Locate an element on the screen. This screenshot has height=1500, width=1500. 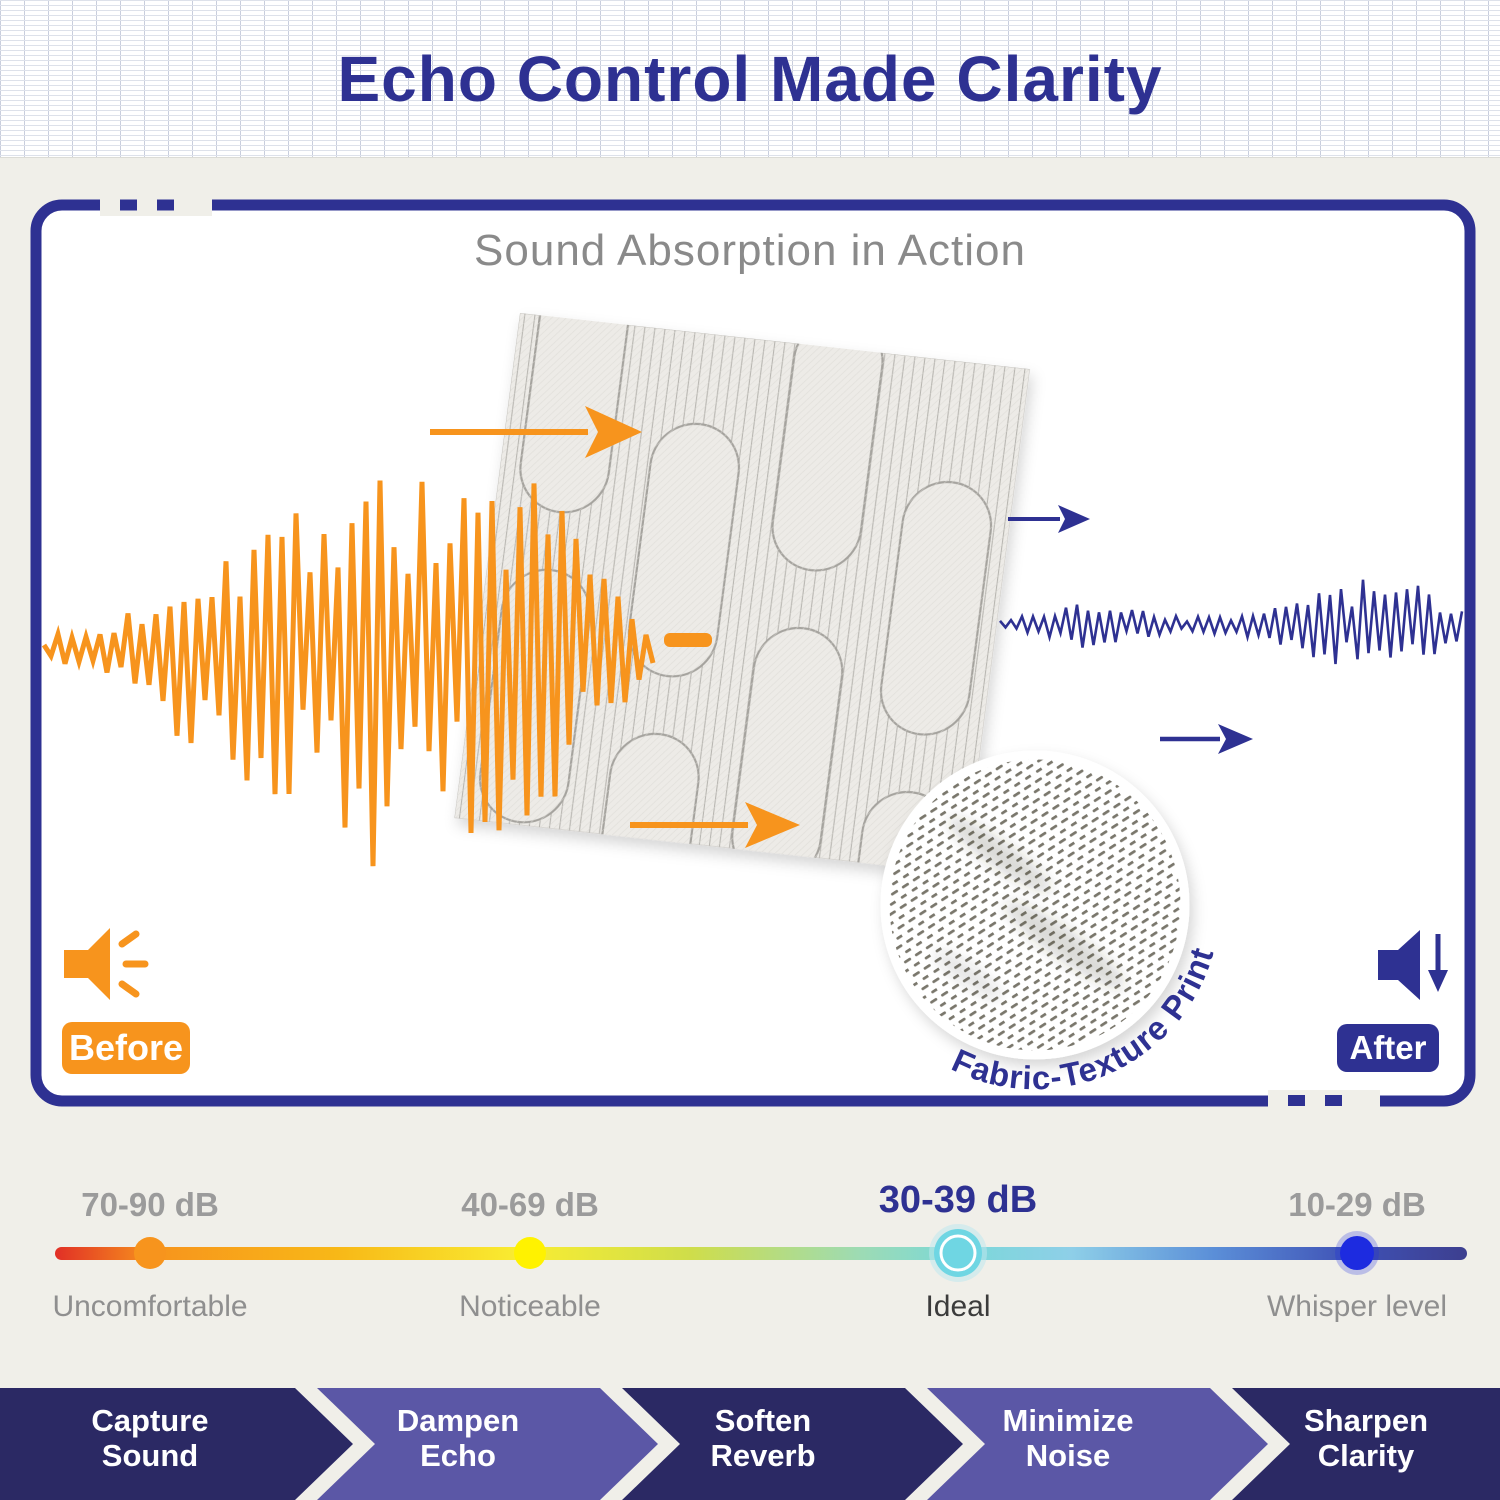
db-range-40-69: 40-69 dB is located at coordinates (530, 1204).